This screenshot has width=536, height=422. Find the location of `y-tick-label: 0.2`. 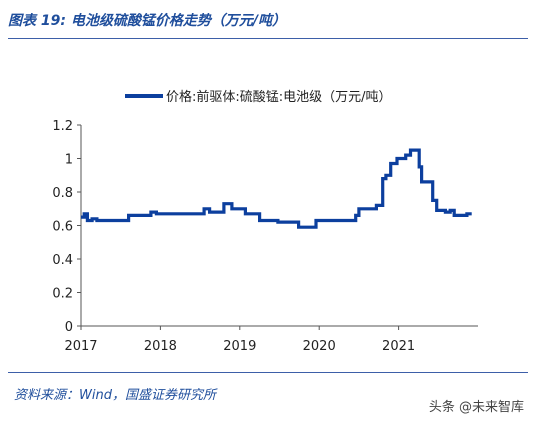

y-tick-label: 0.2 is located at coordinates (62, 294).